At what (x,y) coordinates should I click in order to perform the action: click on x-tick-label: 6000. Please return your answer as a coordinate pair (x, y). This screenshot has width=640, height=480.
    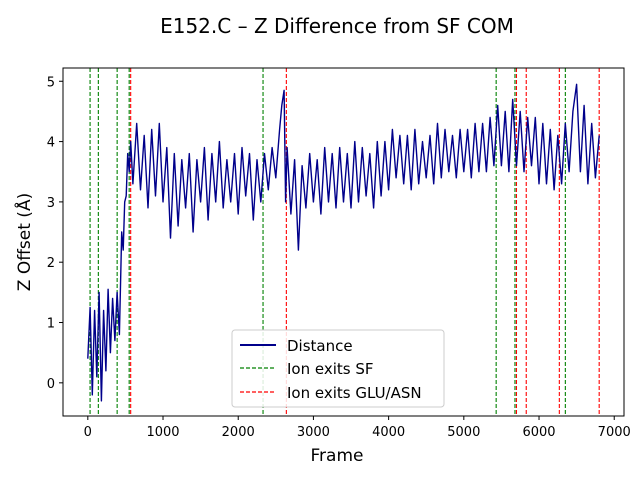
    Looking at the image, I should click on (538, 432).